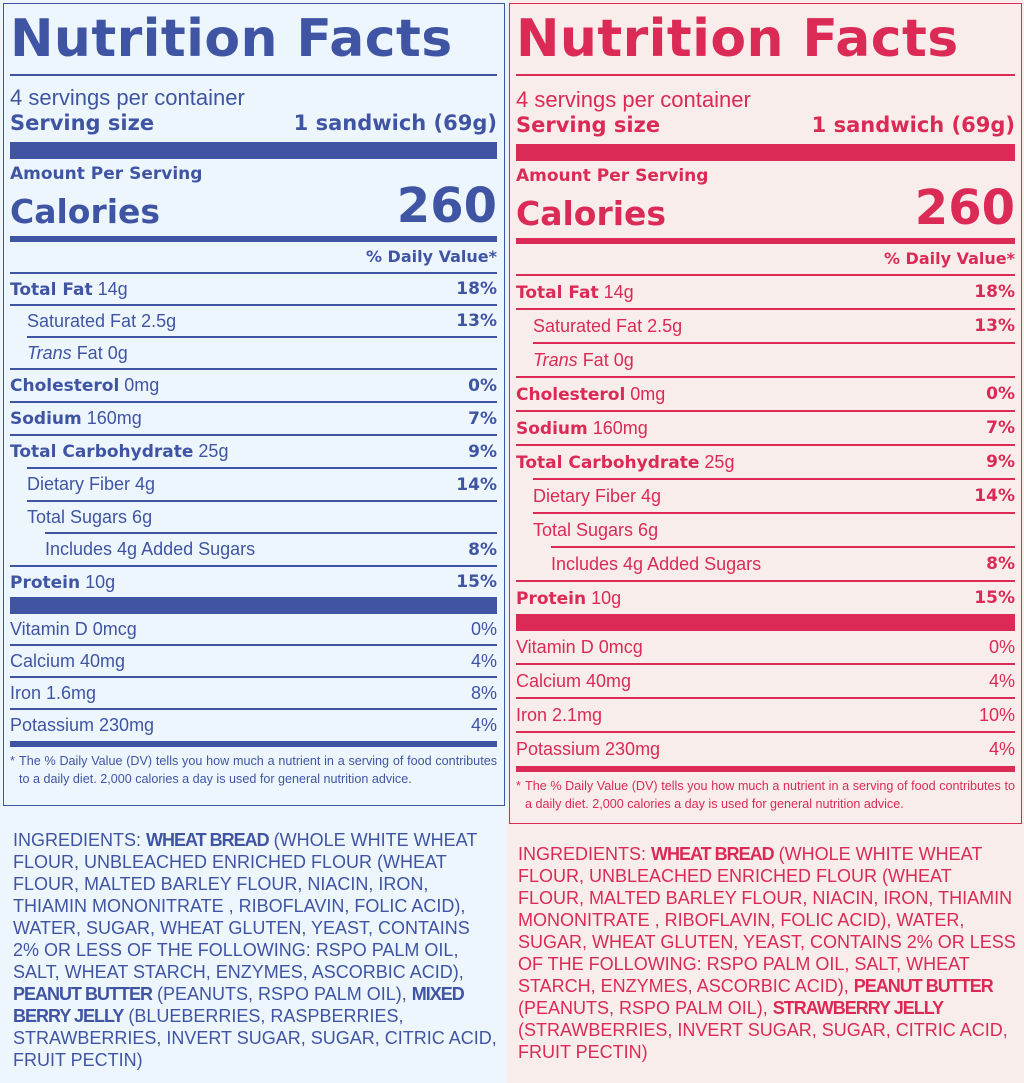 The width and height of the screenshot is (1024, 1083). Describe the element at coordinates (53, 692) in the screenshot. I see `vitamin-name: Iron 1.6mg` at that location.